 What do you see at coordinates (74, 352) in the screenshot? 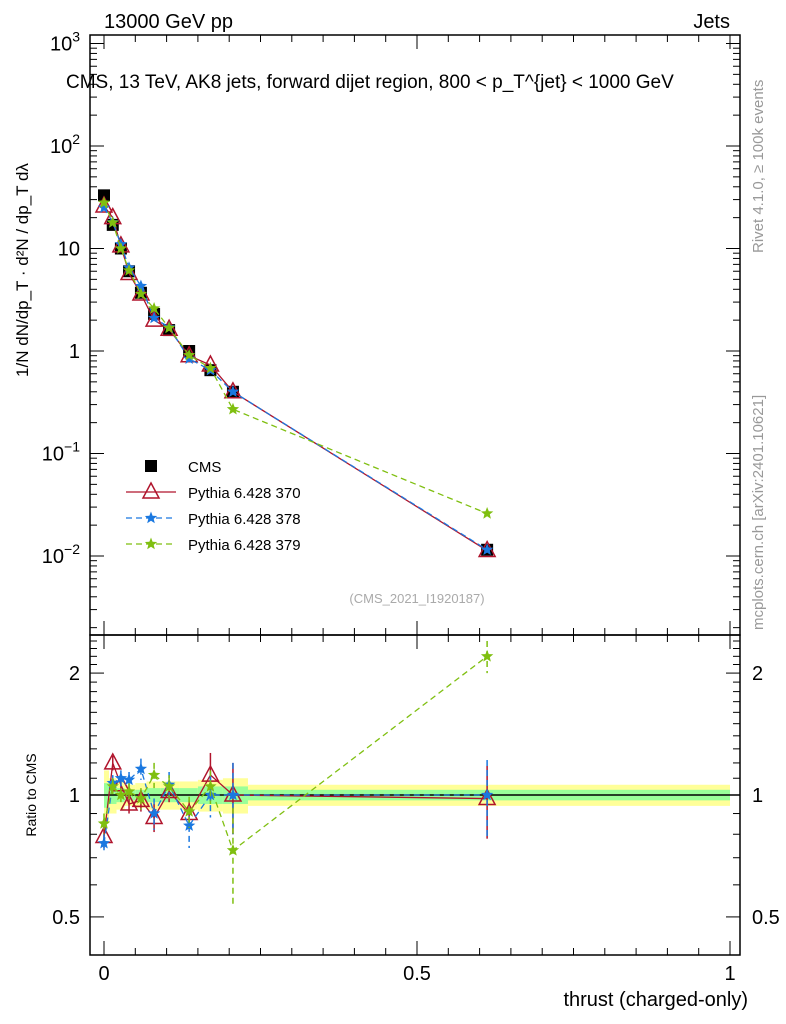
I see `y-tick-label: 1` at bounding box center [74, 352].